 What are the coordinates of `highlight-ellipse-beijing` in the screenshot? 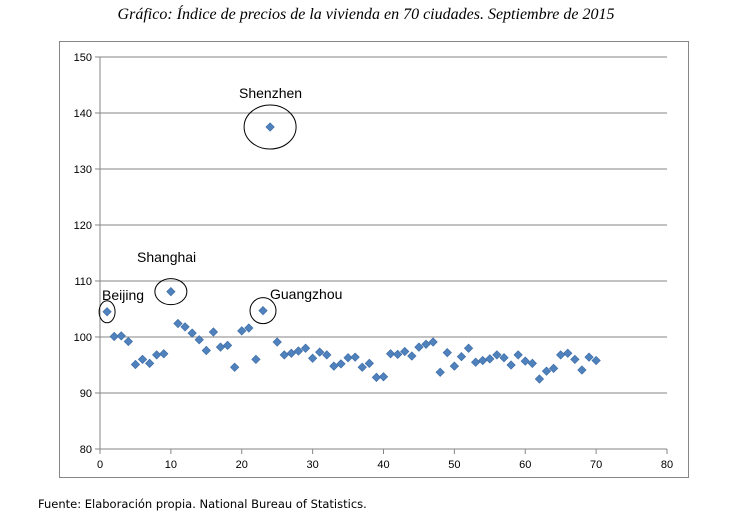 It's located at (107, 312).